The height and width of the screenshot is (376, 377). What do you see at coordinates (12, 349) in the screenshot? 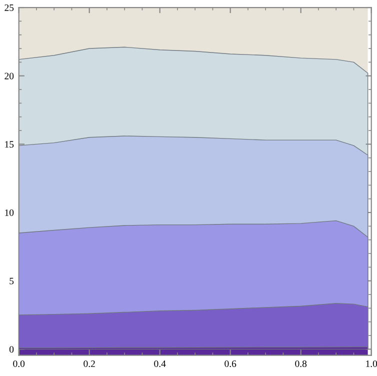
I see `y-tick-label: 0` at bounding box center [12, 349].